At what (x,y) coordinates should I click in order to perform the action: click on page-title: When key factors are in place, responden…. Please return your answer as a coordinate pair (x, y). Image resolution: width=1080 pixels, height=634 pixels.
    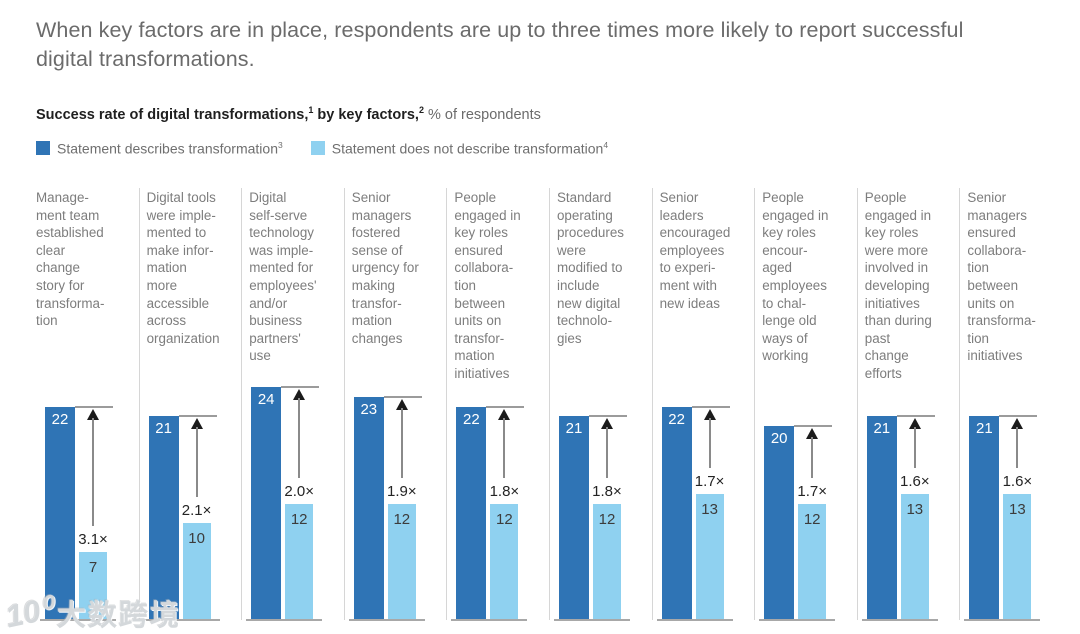
    Looking at the image, I should click on (500, 45).